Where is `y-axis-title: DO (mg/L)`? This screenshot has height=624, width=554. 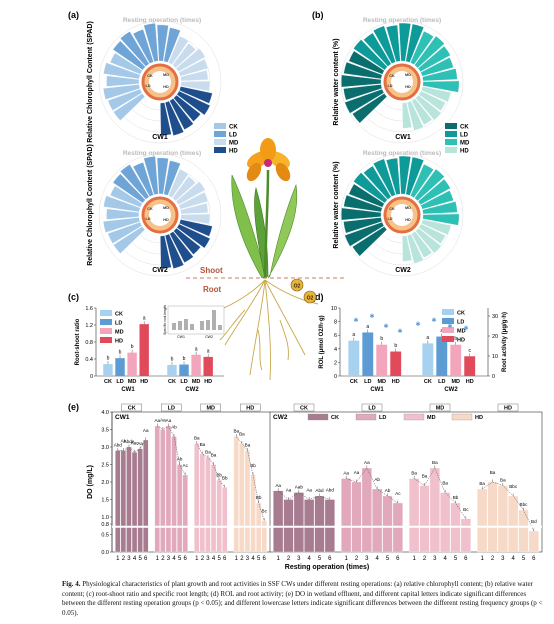 y-axis-title: DO (mg/L) is located at coordinates (90, 482).